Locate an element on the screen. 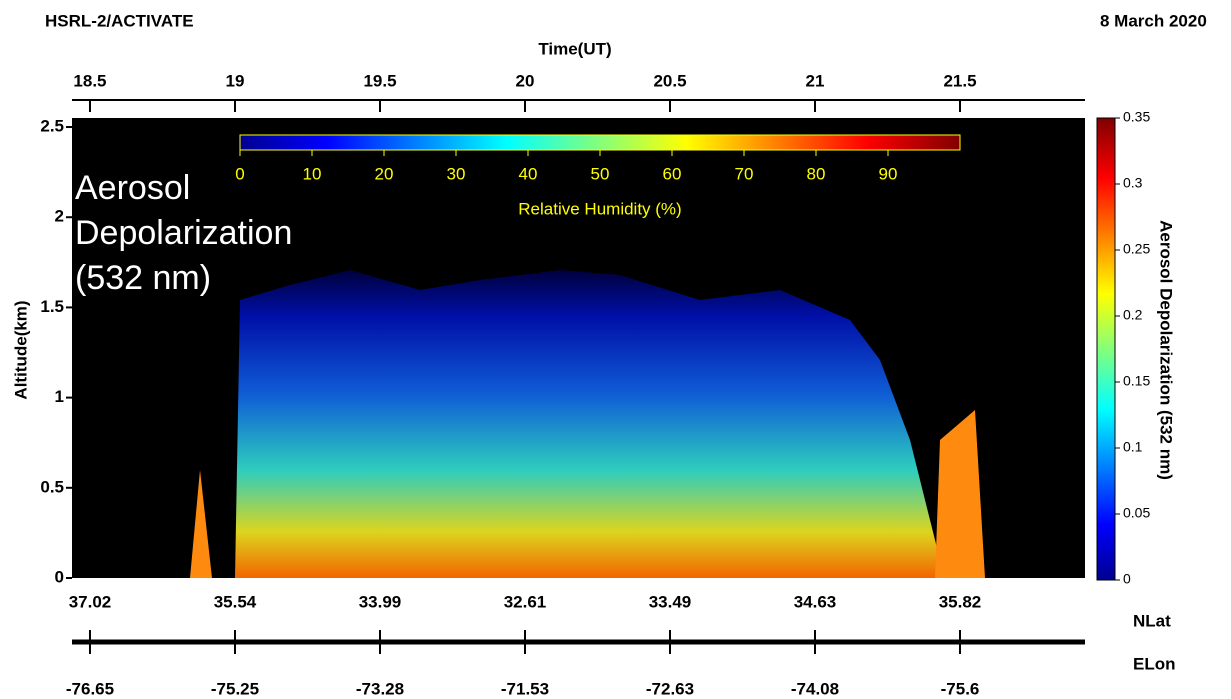 The width and height of the screenshot is (1231, 699). x-tick-label: 34.63 is located at coordinates (815, 601).